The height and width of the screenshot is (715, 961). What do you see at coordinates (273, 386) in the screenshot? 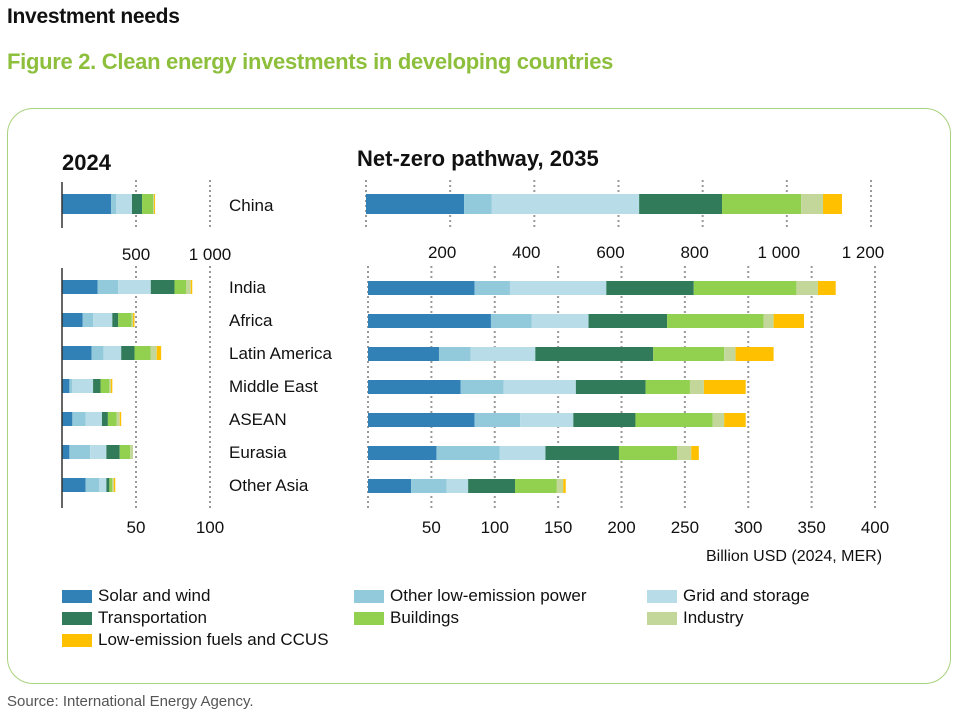
I see `category-label: Middle East` at bounding box center [273, 386].